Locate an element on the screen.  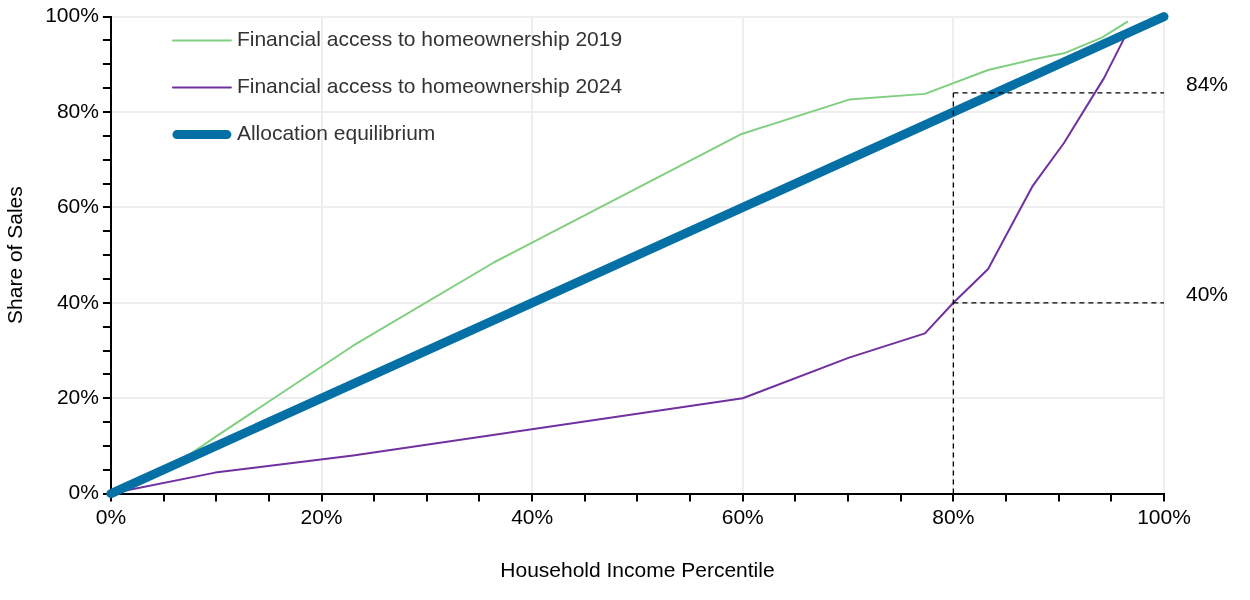
ref-line-label: 40% is located at coordinates (1207, 293).